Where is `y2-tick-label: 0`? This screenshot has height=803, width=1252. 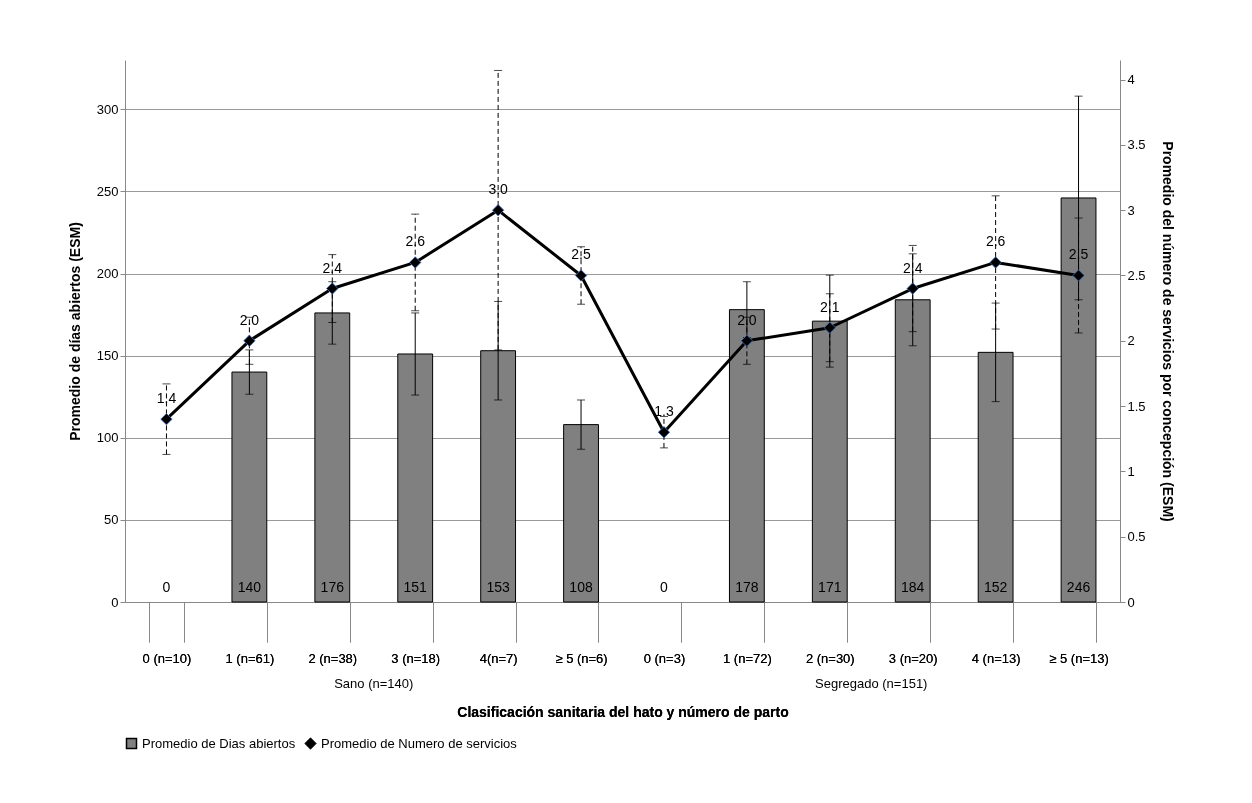
y2-tick-label: 0 is located at coordinates (1131, 602).